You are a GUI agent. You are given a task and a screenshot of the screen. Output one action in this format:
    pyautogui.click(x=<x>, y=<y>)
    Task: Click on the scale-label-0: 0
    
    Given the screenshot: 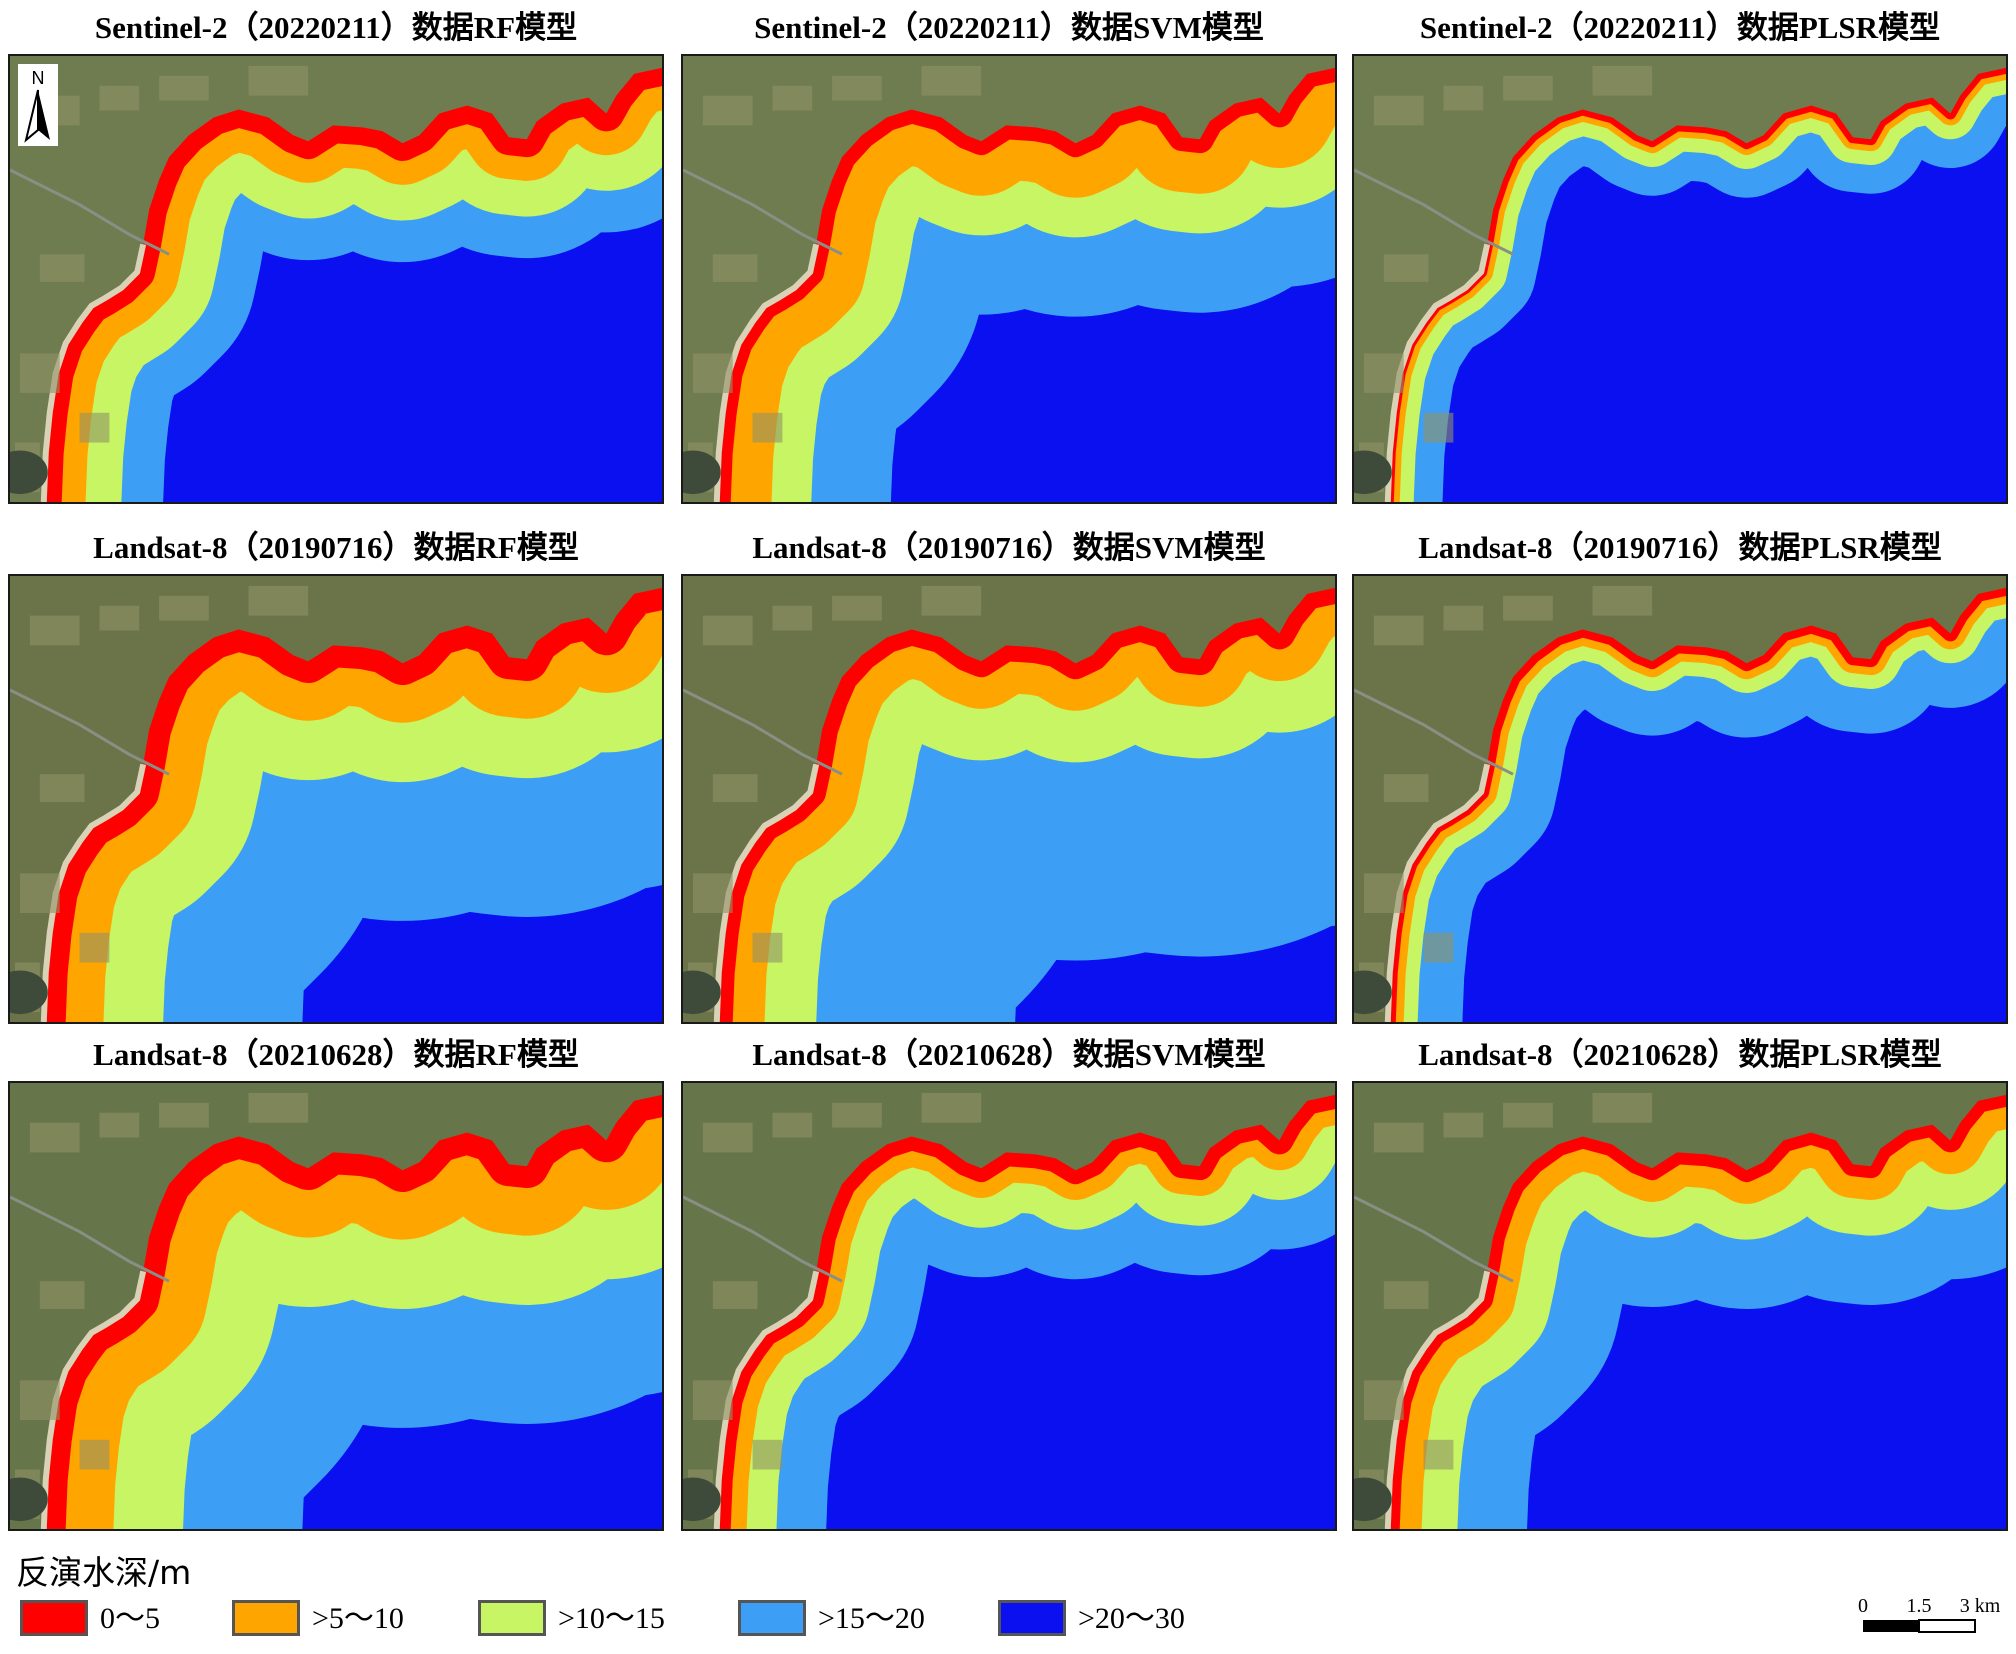 What is the action you would take?
    pyautogui.click(x=1863, y=1606)
    